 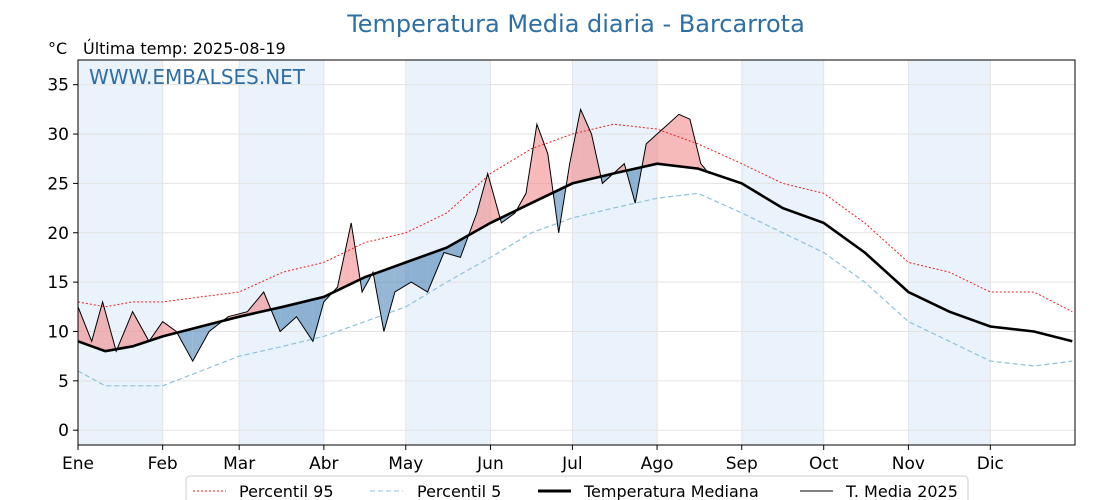 I want to click on x-tick-label-Mar: Mar, so click(x=239, y=464).